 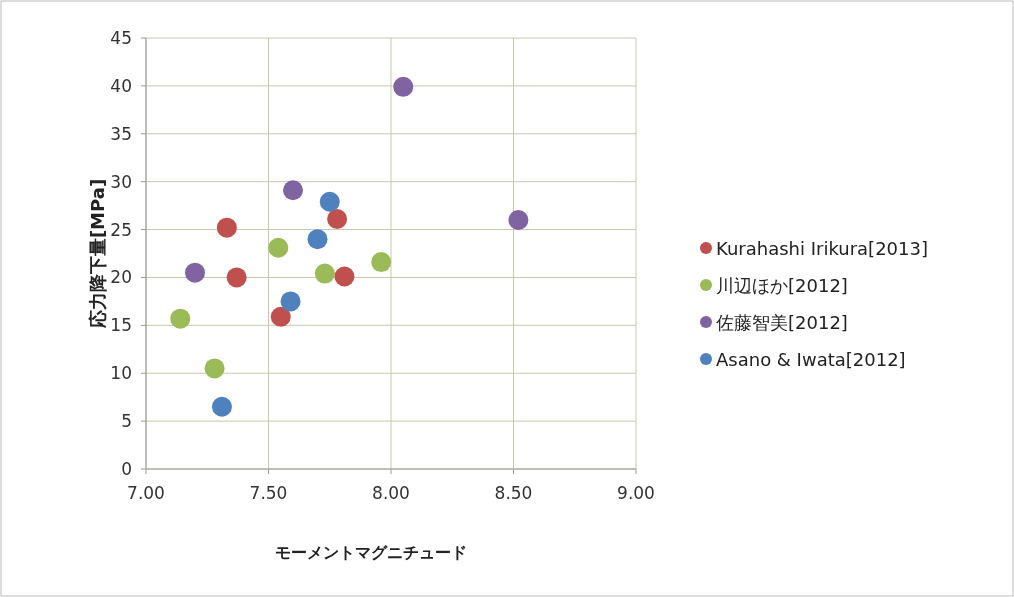 I want to click on y-tick-label: 35, so click(x=121, y=133).